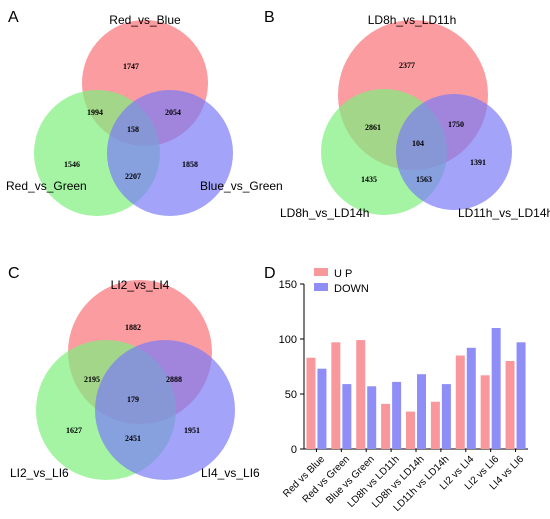 This screenshot has height=519, width=550. What do you see at coordinates (190, 164) in the screenshot?
I see `venn-a-count-only3: 1858` at bounding box center [190, 164].